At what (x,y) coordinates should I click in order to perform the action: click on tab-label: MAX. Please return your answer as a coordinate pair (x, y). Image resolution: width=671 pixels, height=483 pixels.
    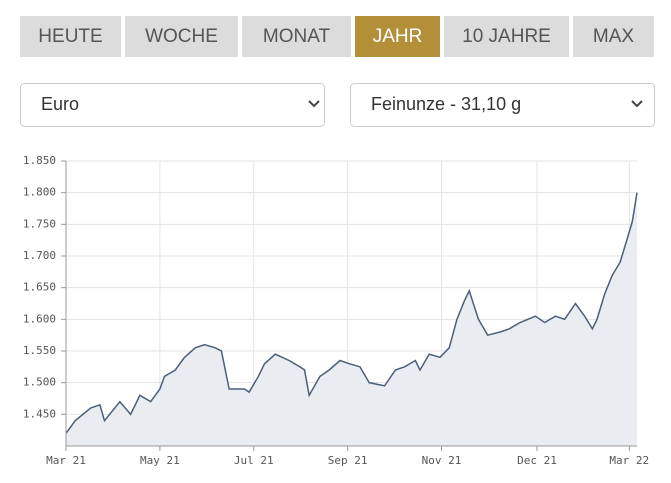
    Looking at the image, I should click on (614, 36).